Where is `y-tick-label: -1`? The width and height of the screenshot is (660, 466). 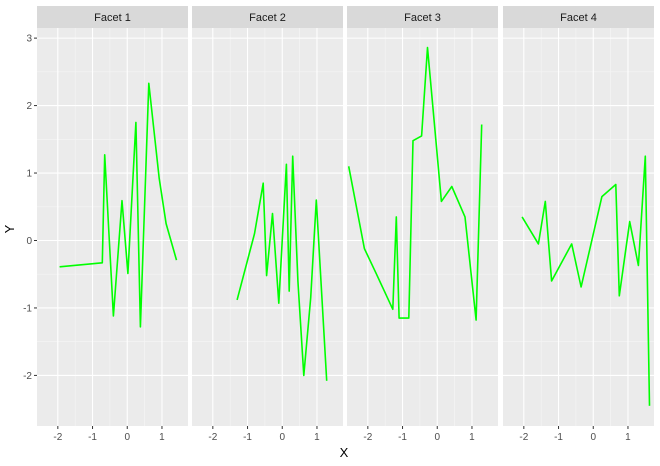 y-tick-label: -1 is located at coordinates (27, 308).